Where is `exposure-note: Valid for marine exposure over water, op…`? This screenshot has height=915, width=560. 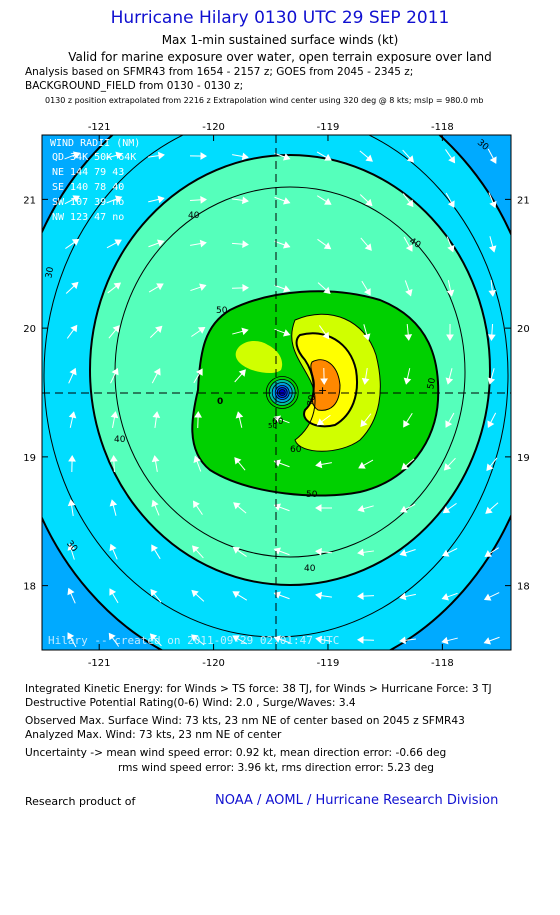
exposure-note: Valid for marine exposure over water, op… is located at coordinates (280, 57).